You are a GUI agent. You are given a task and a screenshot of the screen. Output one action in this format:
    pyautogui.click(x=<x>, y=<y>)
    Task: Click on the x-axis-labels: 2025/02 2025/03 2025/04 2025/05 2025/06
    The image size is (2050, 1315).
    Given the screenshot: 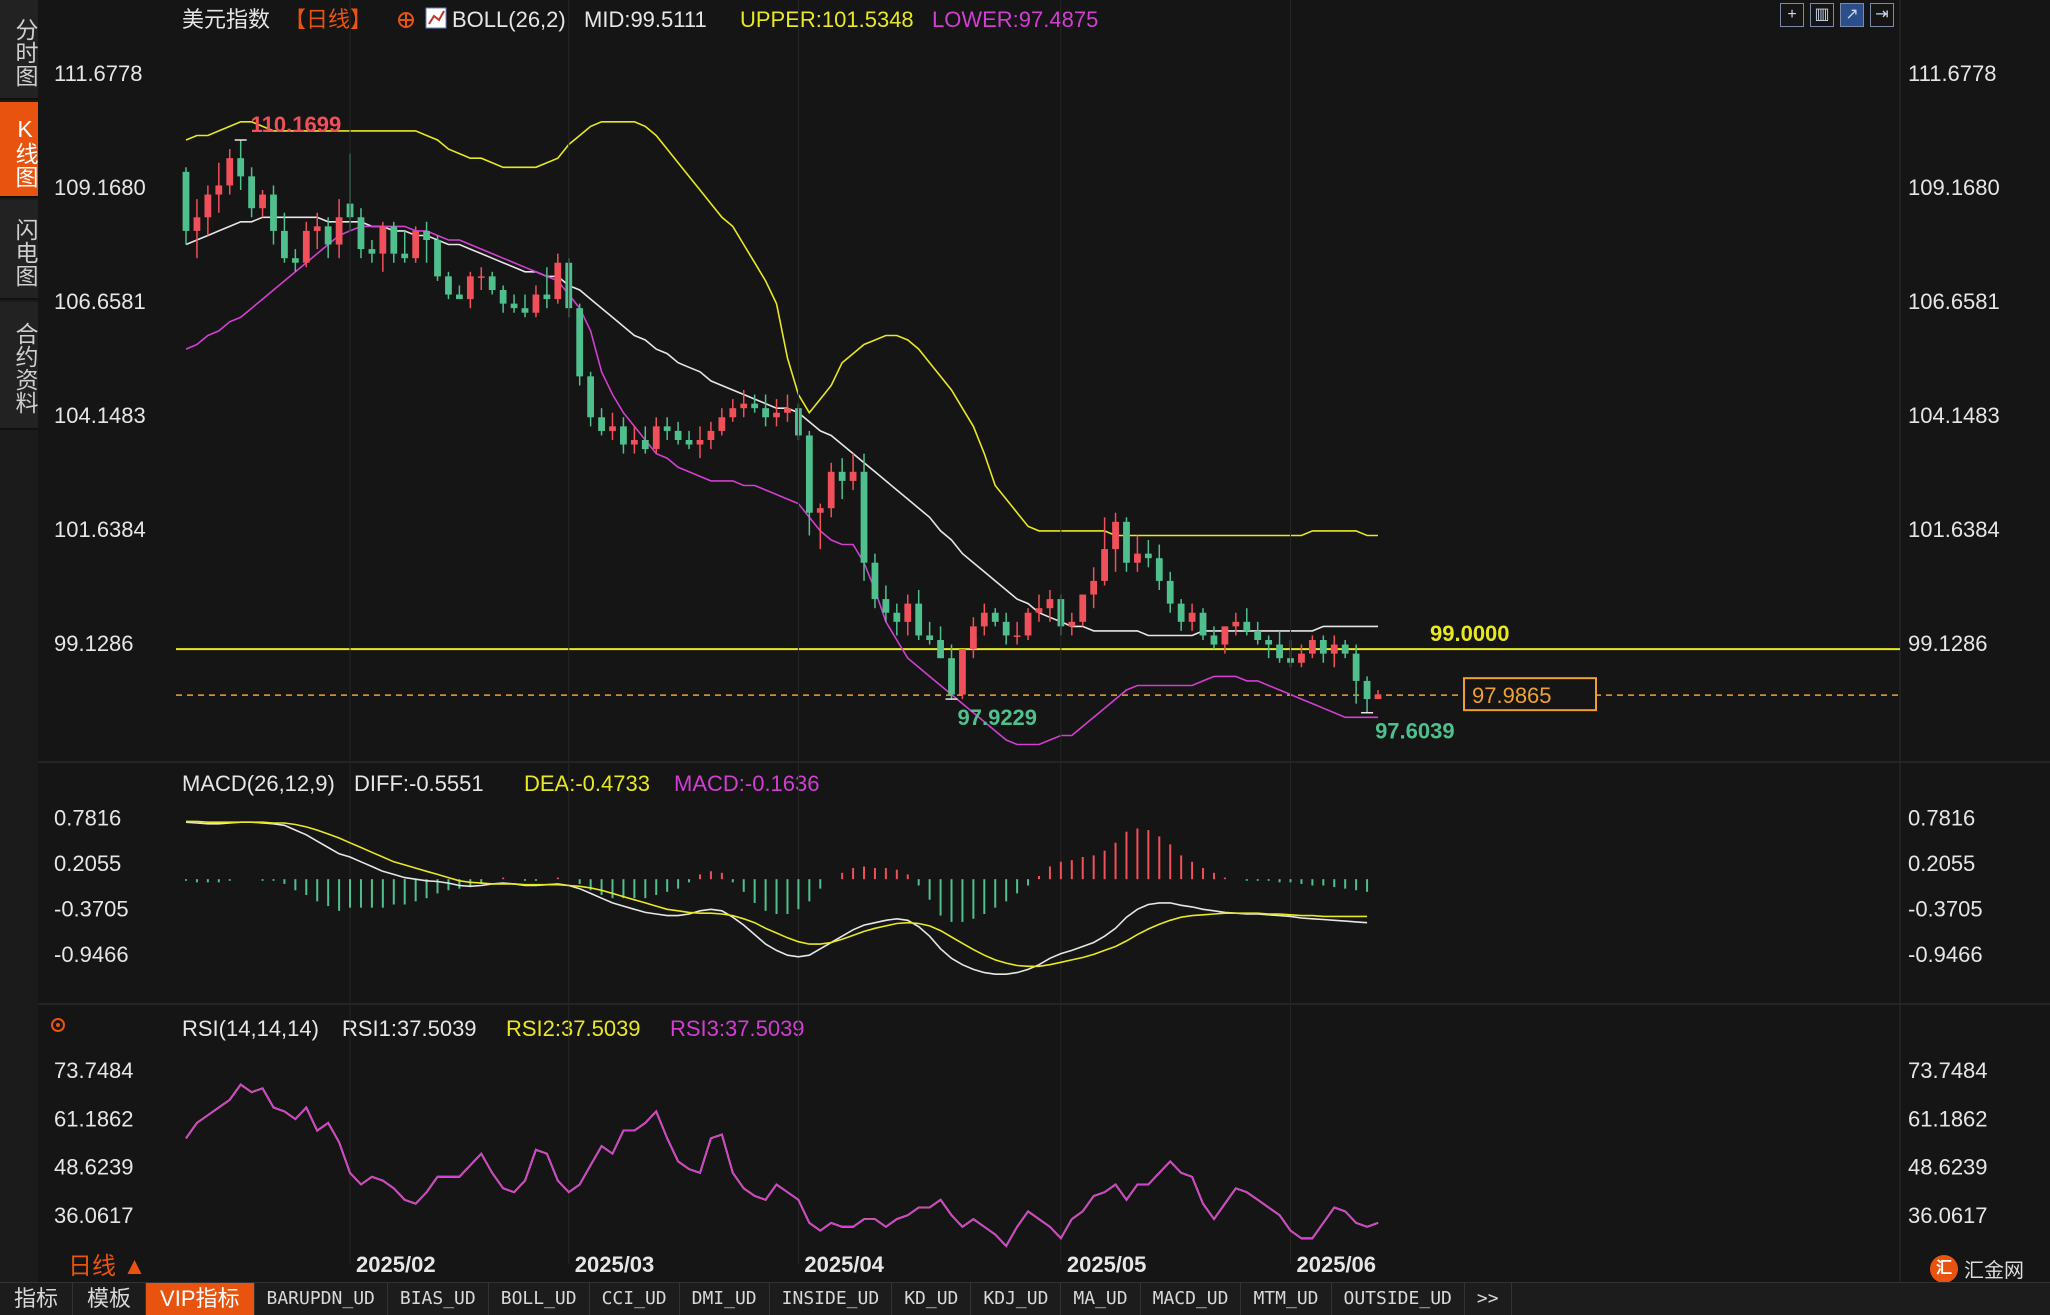 What is the action you would take?
    pyautogui.click(x=866, y=1264)
    